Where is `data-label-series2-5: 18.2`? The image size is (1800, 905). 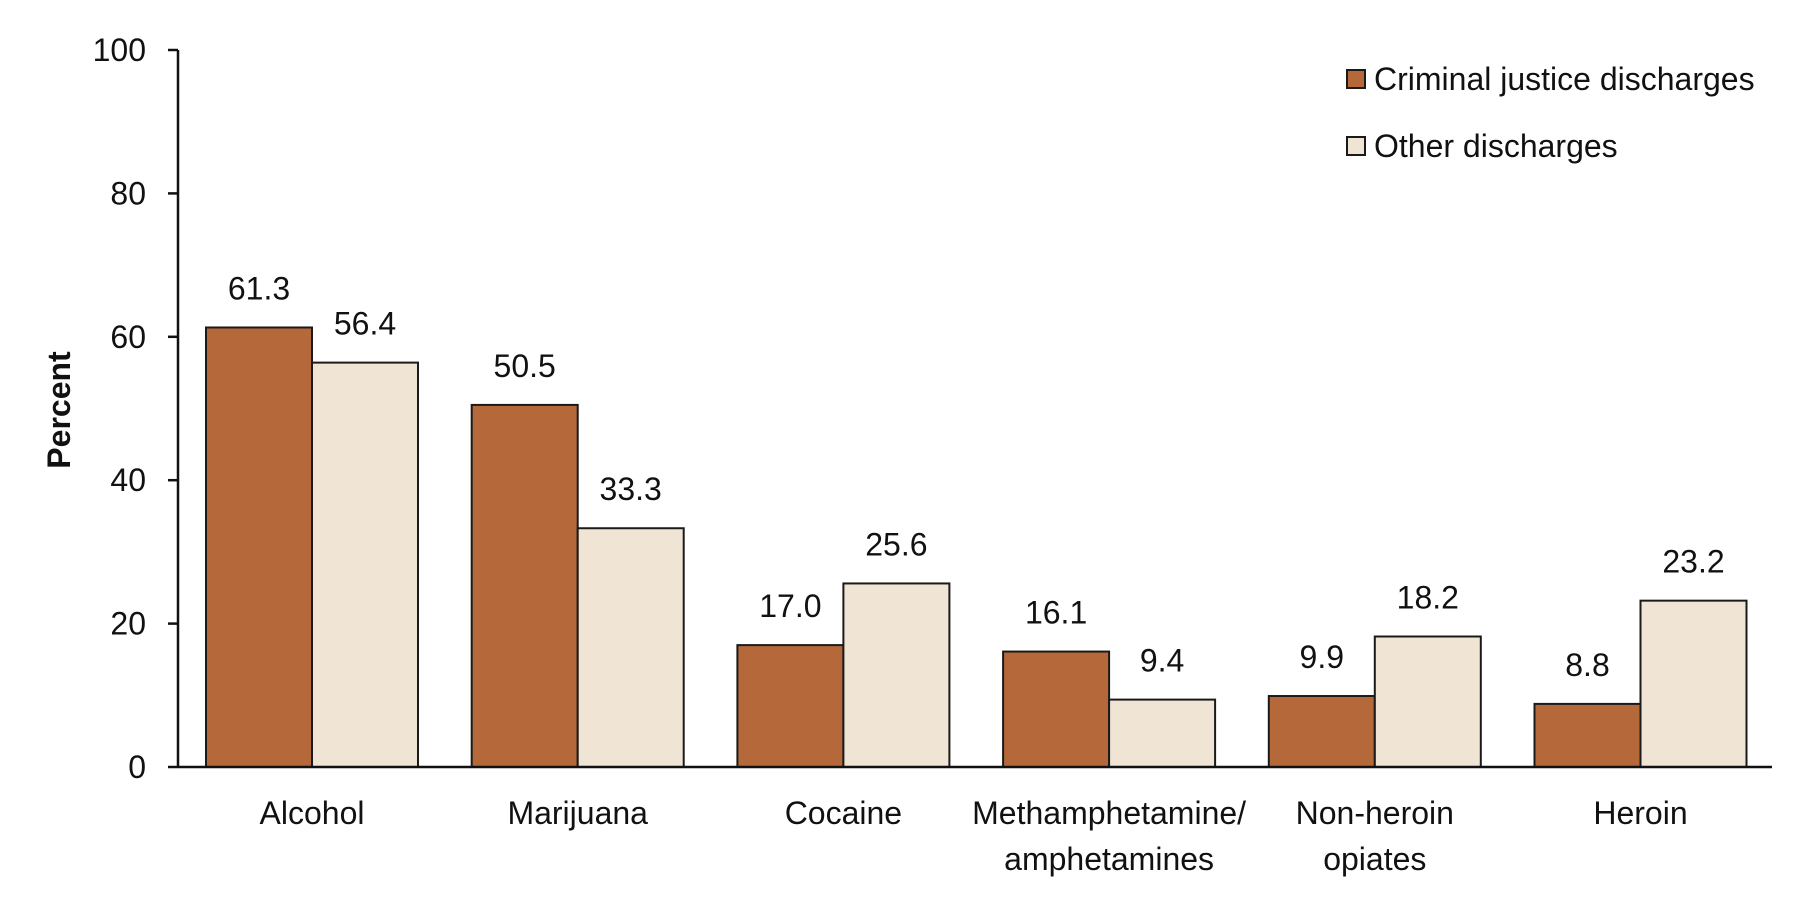
data-label-series2-5: 18.2 is located at coordinates (1428, 598).